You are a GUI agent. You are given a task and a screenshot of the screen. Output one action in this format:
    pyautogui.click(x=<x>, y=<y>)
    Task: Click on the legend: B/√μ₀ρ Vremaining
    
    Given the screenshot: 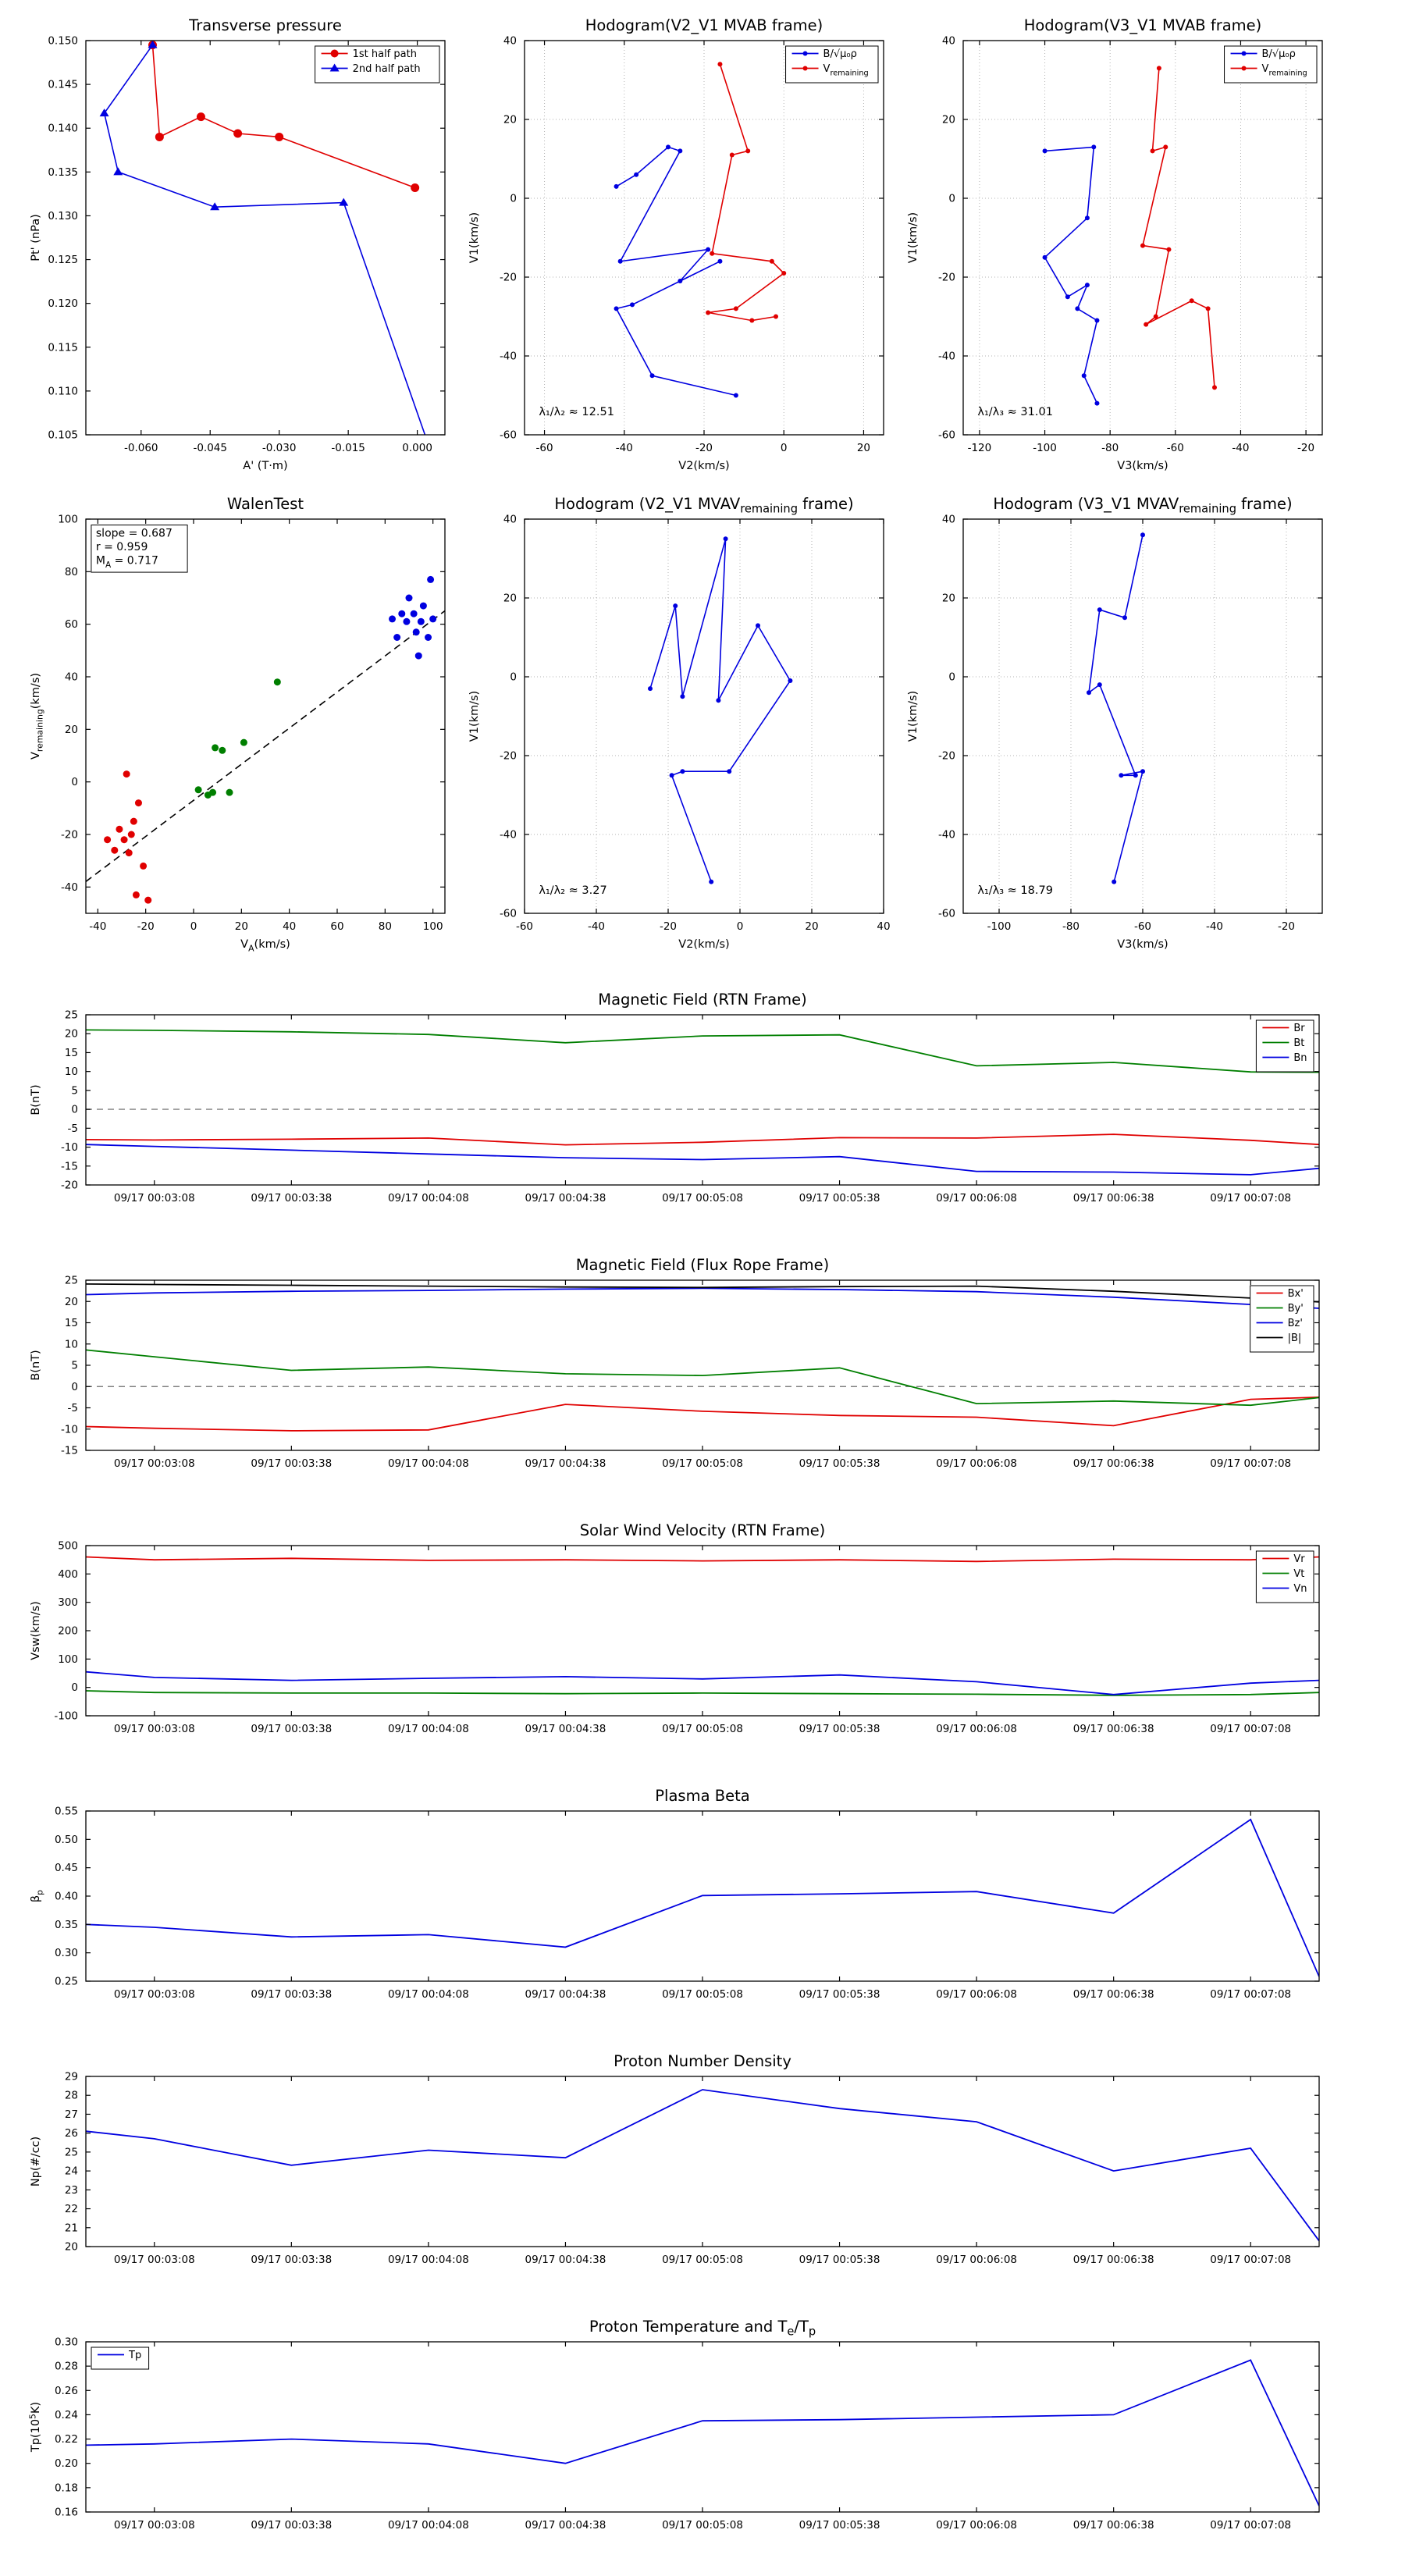 What is the action you would take?
    pyautogui.click(x=832, y=64)
    